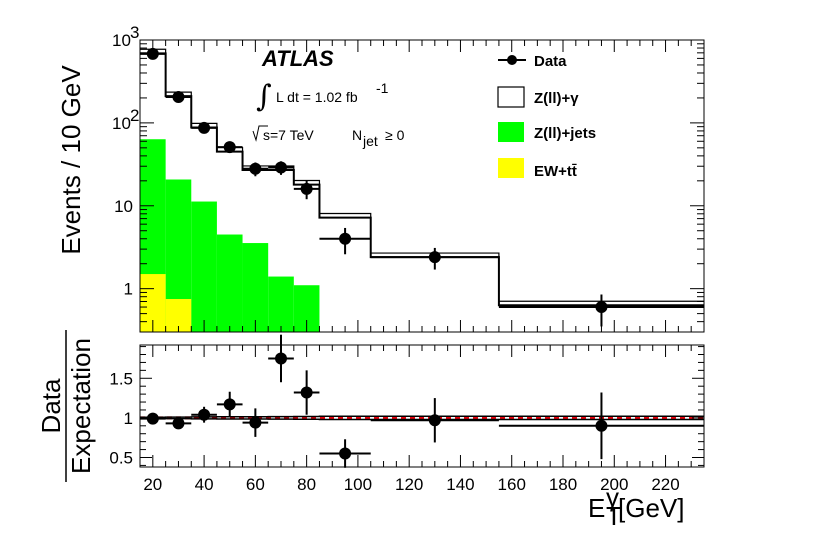 The height and width of the screenshot is (557, 822). Describe the element at coordinates (532, 61) in the screenshot. I see `legend-entry-data: Data` at that location.